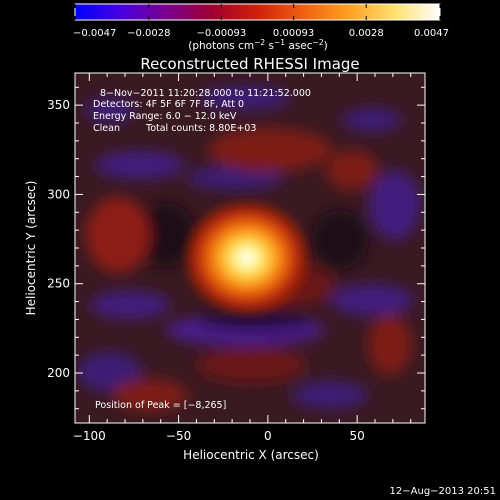 This screenshot has width=500, height=500. What do you see at coordinates (366, 33) in the screenshot?
I see `colorbar-tick-label: 0.0028` at bounding box center [366, 33].